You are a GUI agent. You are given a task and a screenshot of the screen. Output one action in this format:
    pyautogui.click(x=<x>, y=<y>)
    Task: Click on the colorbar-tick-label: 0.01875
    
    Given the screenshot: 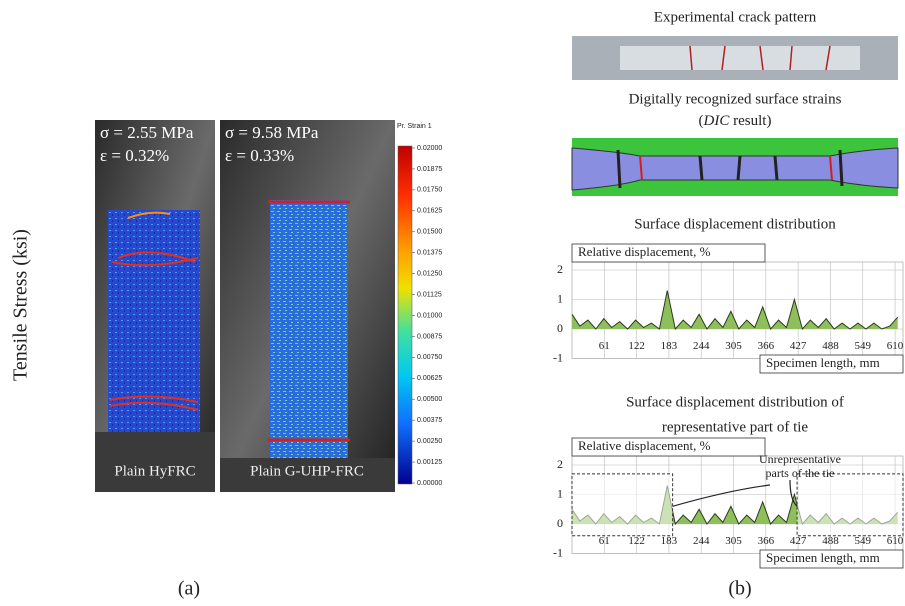 What is the action you would take?
    pyautogui.click(x=429, y=169)
    